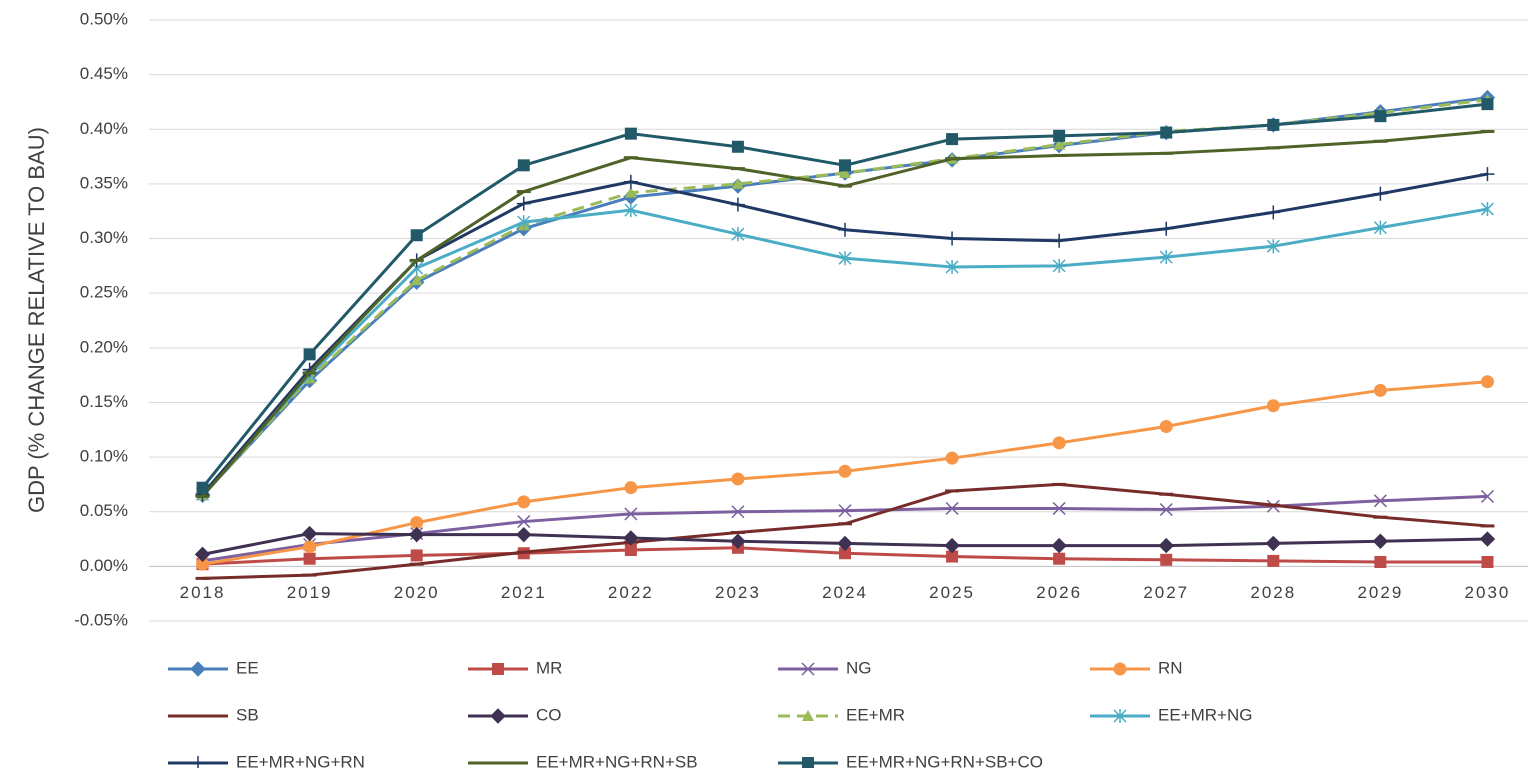  Describe the element at coordinates (104, 292) in the screenshot. I see `y-tick-label: 0.25%` at that location.